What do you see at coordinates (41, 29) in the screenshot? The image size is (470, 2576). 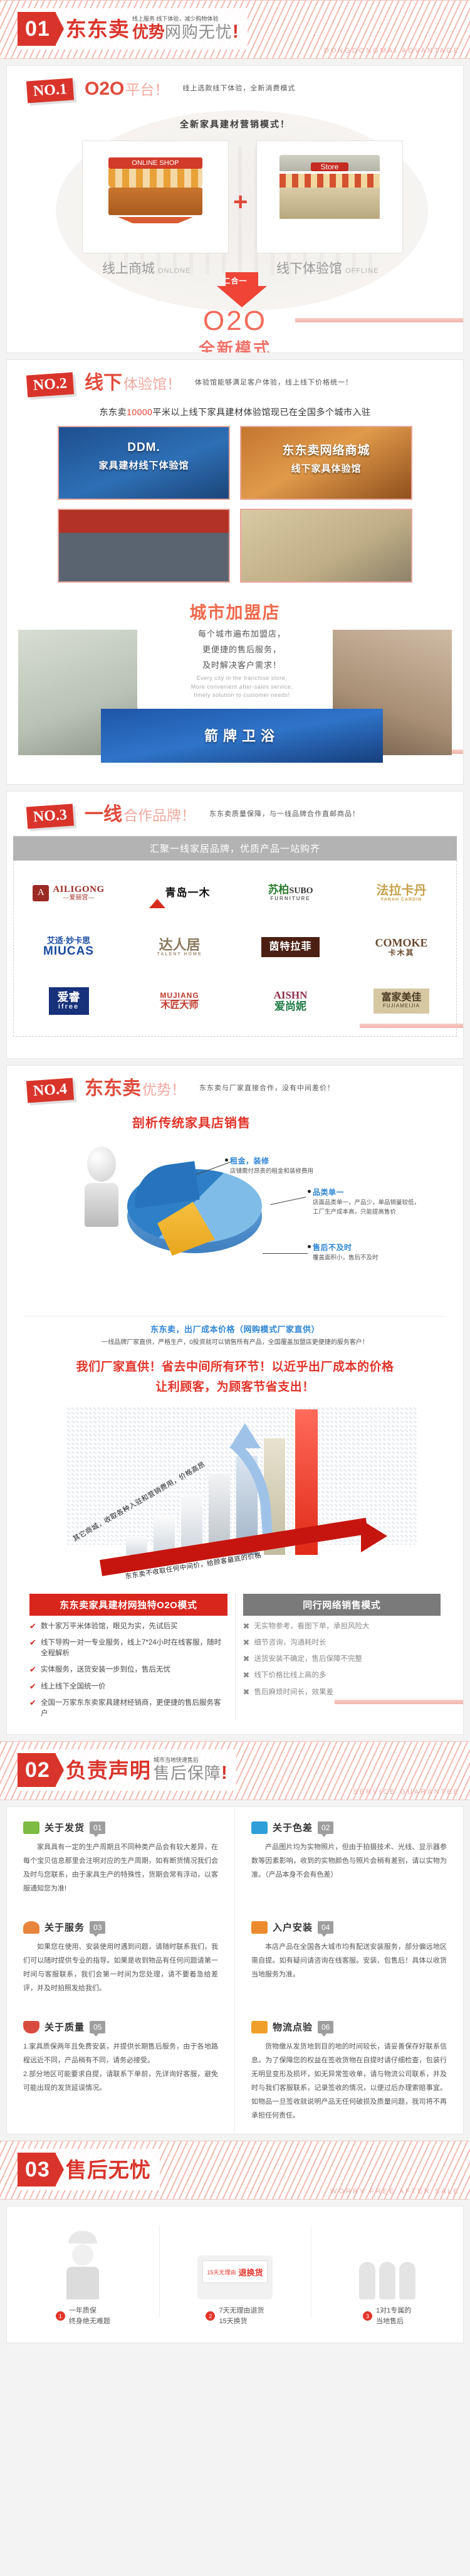 I see `section-number: 01` at bounding box center [41, 29].